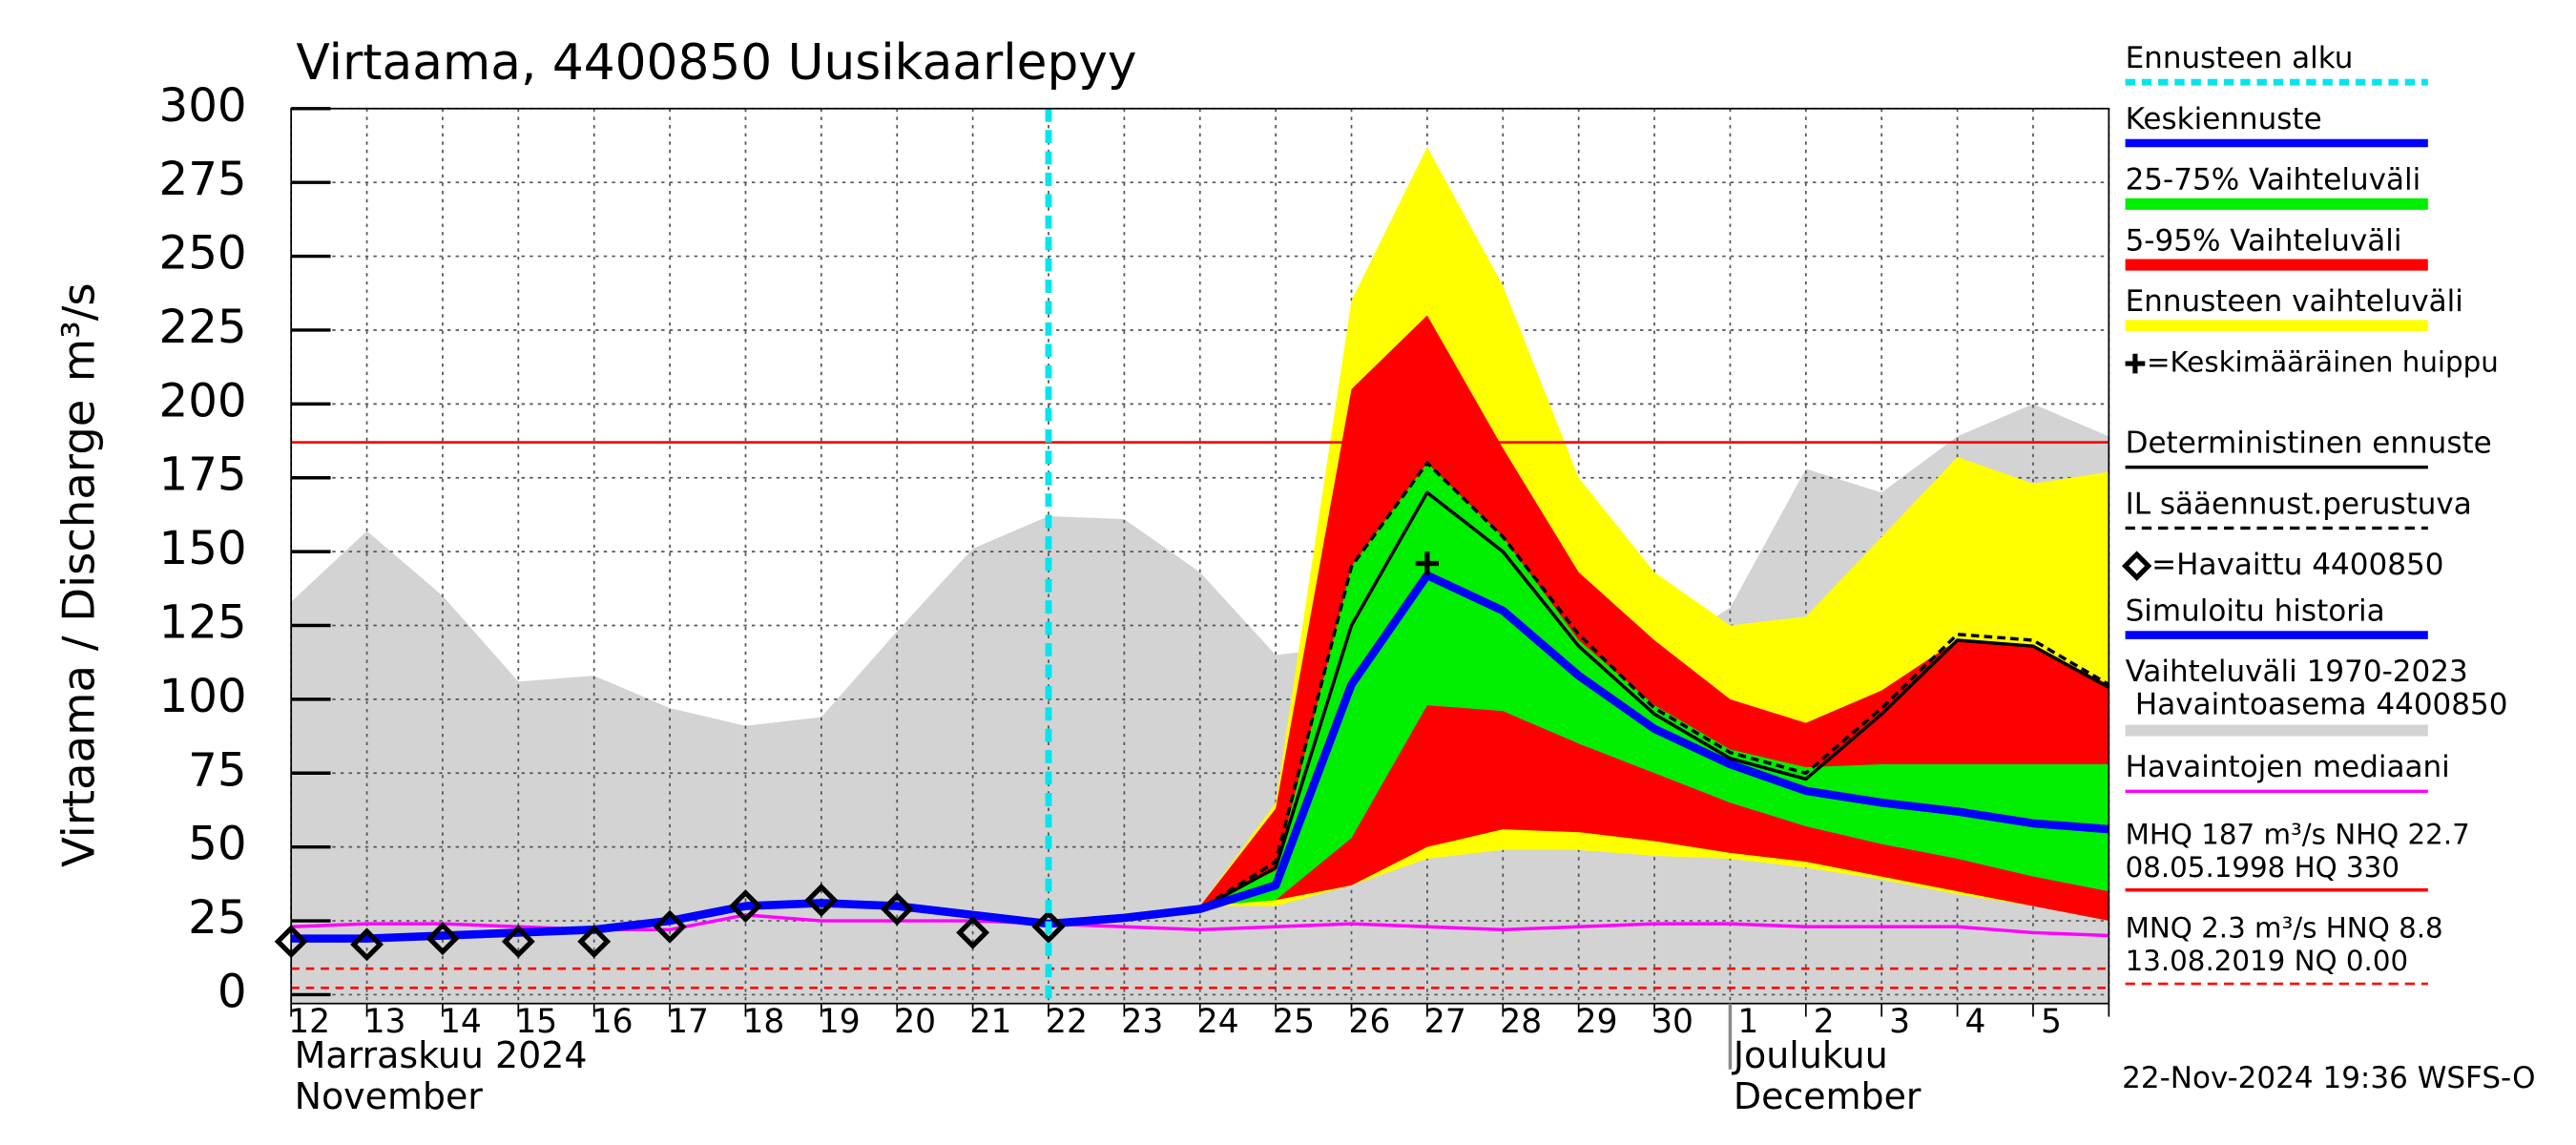 This screenshot has width=2576, height=1145. Describe the element at coordinates (202, 623) in the screenshot. I see `y-tick-label: 125` at that location.